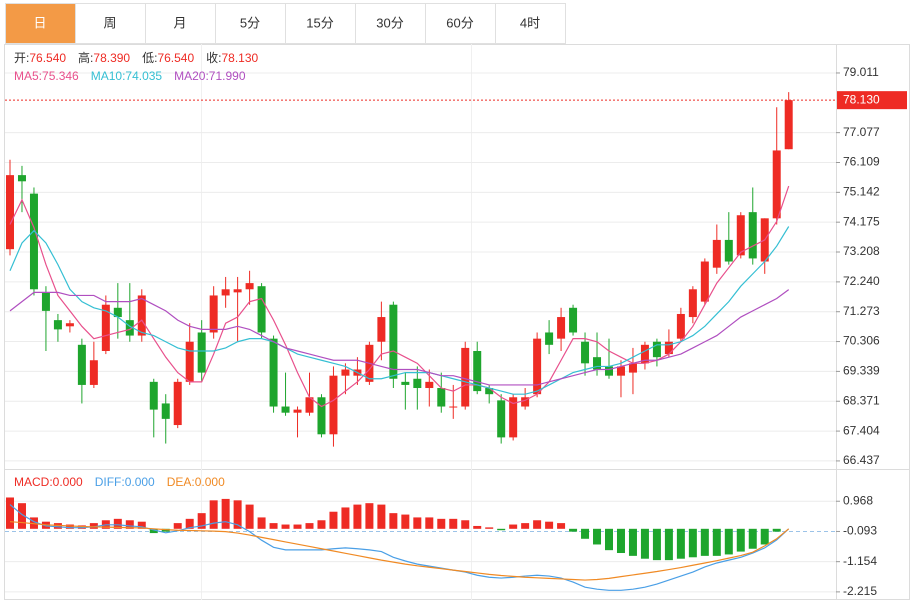 Image resolution: width=914 pixels, height=604 pixels. What do you see at coordinates (861, 99) in the screenshot?
I see `last-price-label: 78.130` at bounding box center [861, 99].